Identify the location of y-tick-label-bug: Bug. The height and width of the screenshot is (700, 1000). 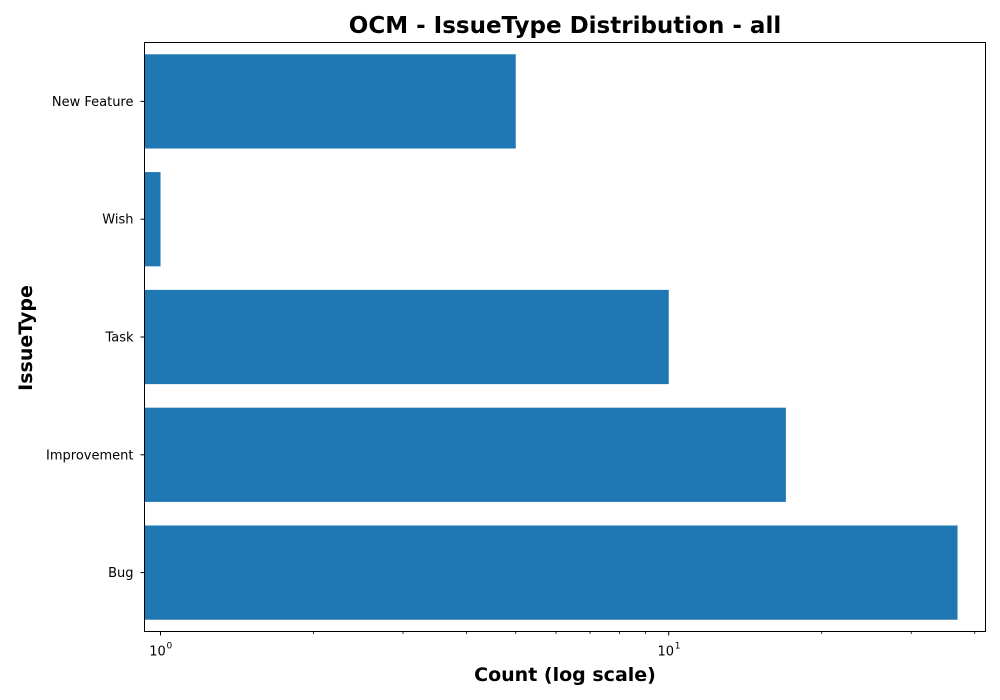
(120, 573).